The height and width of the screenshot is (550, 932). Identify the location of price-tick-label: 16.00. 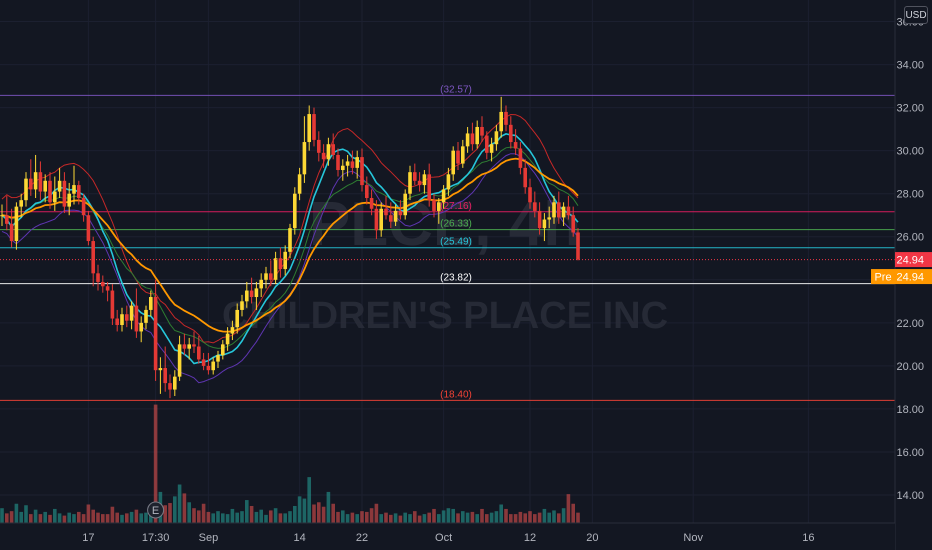
(910, 453).